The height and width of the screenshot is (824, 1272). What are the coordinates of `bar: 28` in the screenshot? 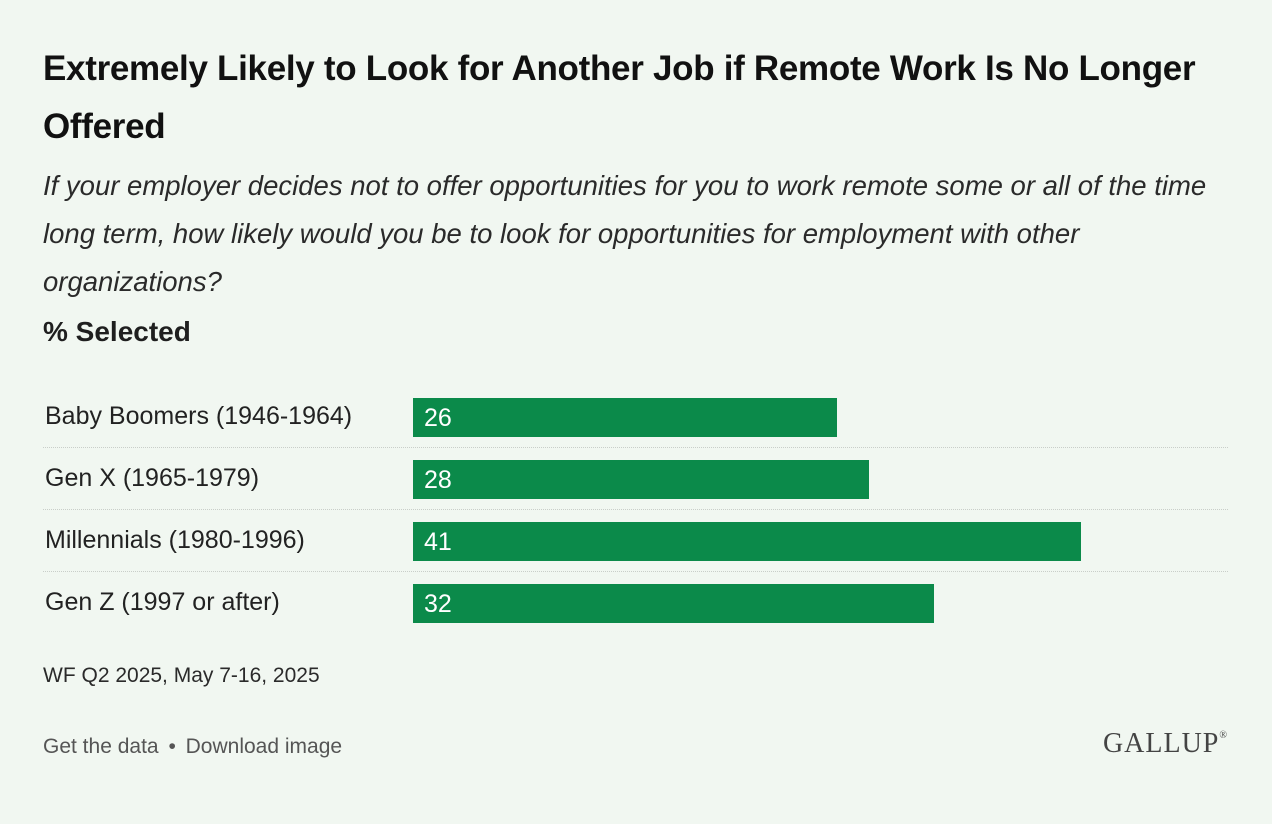 It's located at (641, 479).